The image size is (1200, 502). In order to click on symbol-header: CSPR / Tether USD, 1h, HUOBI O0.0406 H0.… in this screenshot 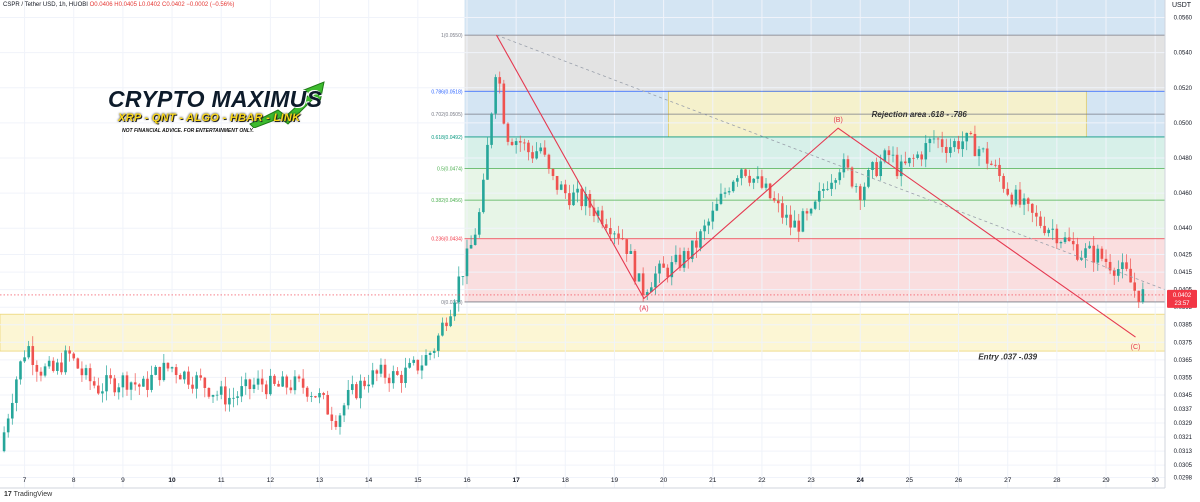, I will do `click(118, 5)`.